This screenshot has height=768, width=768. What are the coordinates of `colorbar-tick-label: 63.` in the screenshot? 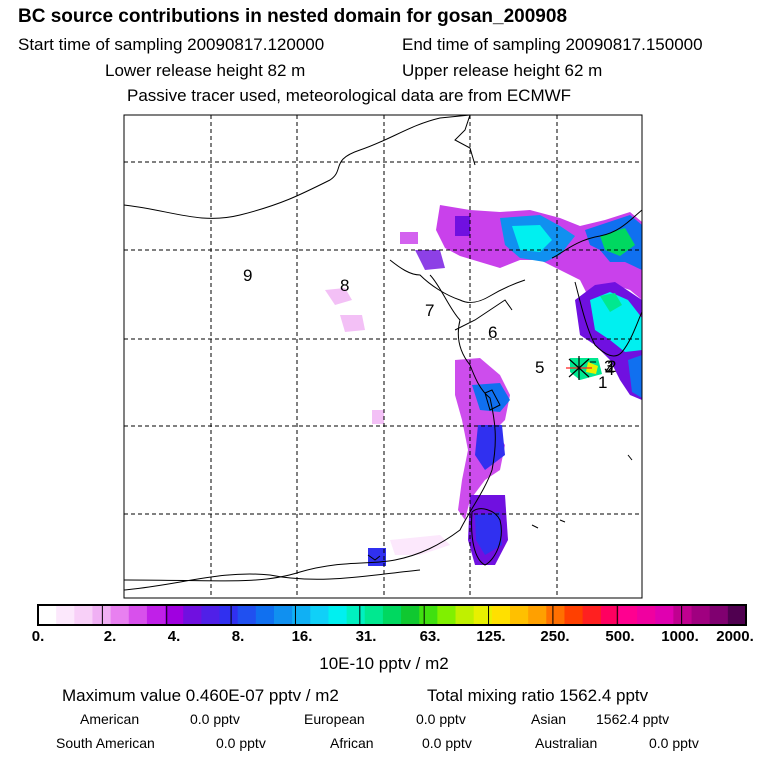 It's located at (430, 636).